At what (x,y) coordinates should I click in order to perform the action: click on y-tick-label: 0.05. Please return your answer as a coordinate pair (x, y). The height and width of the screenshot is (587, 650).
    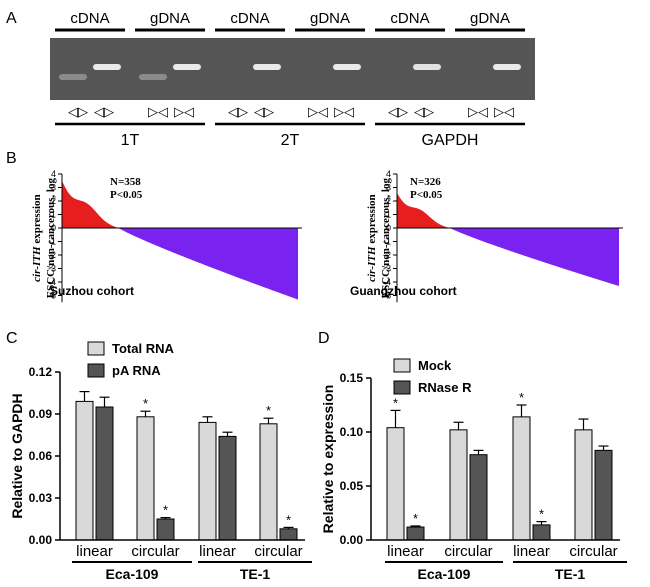
    Looking at the image, I should click on (352, 486).